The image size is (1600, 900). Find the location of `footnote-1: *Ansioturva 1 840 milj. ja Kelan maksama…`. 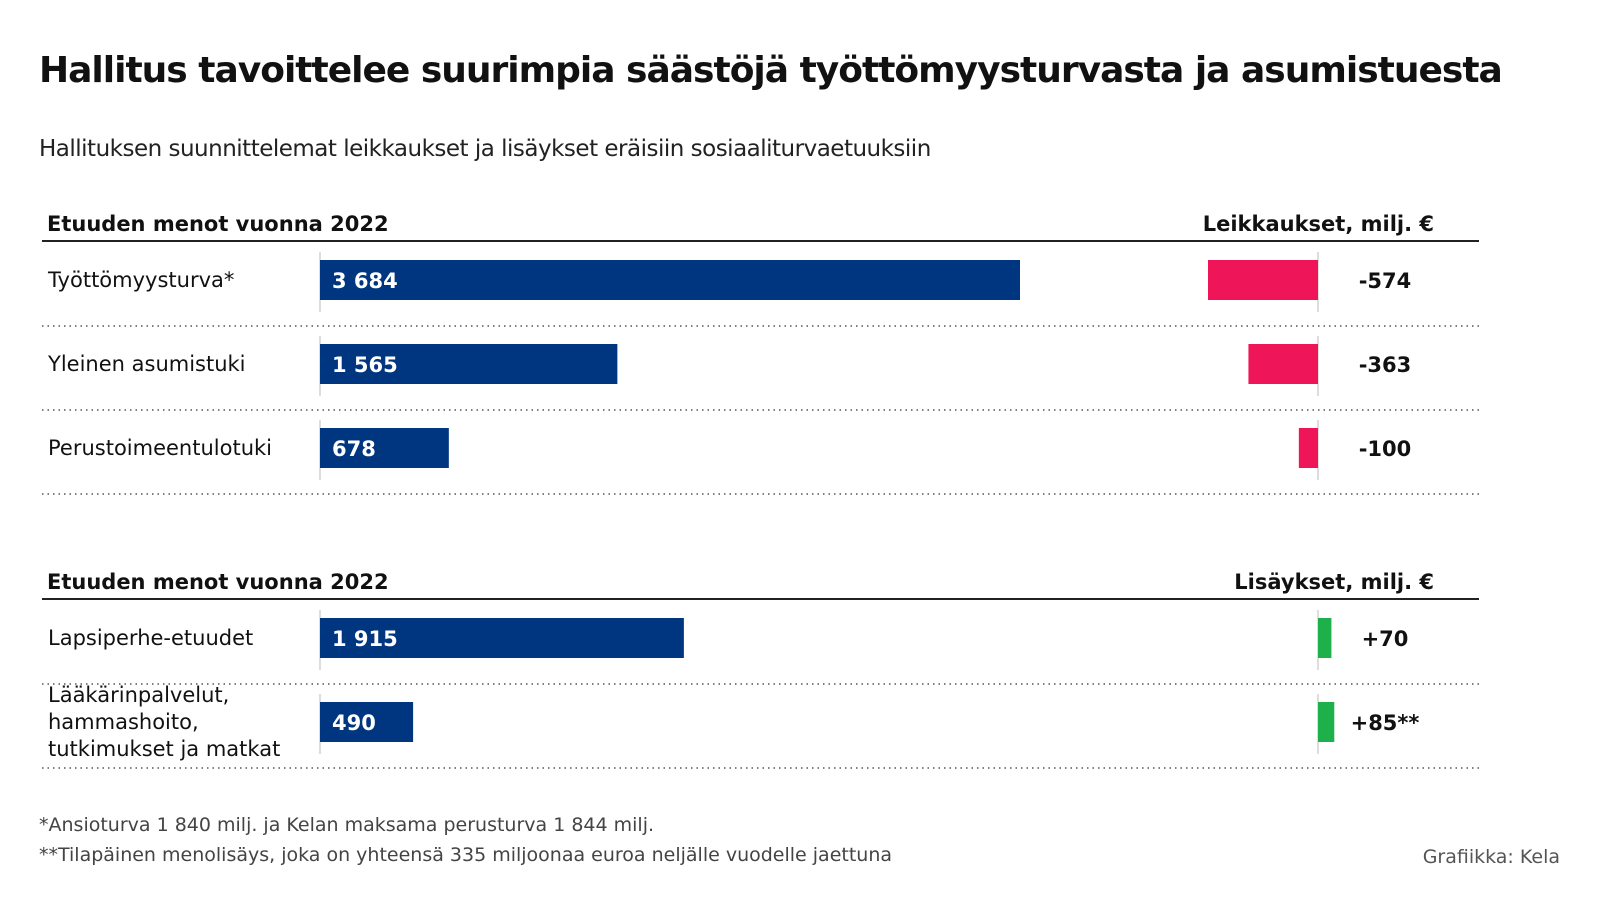

footnote-1: *Ansioturva 1 840 milj. ja Kelan maksama… is located at coordinates (347, 825).